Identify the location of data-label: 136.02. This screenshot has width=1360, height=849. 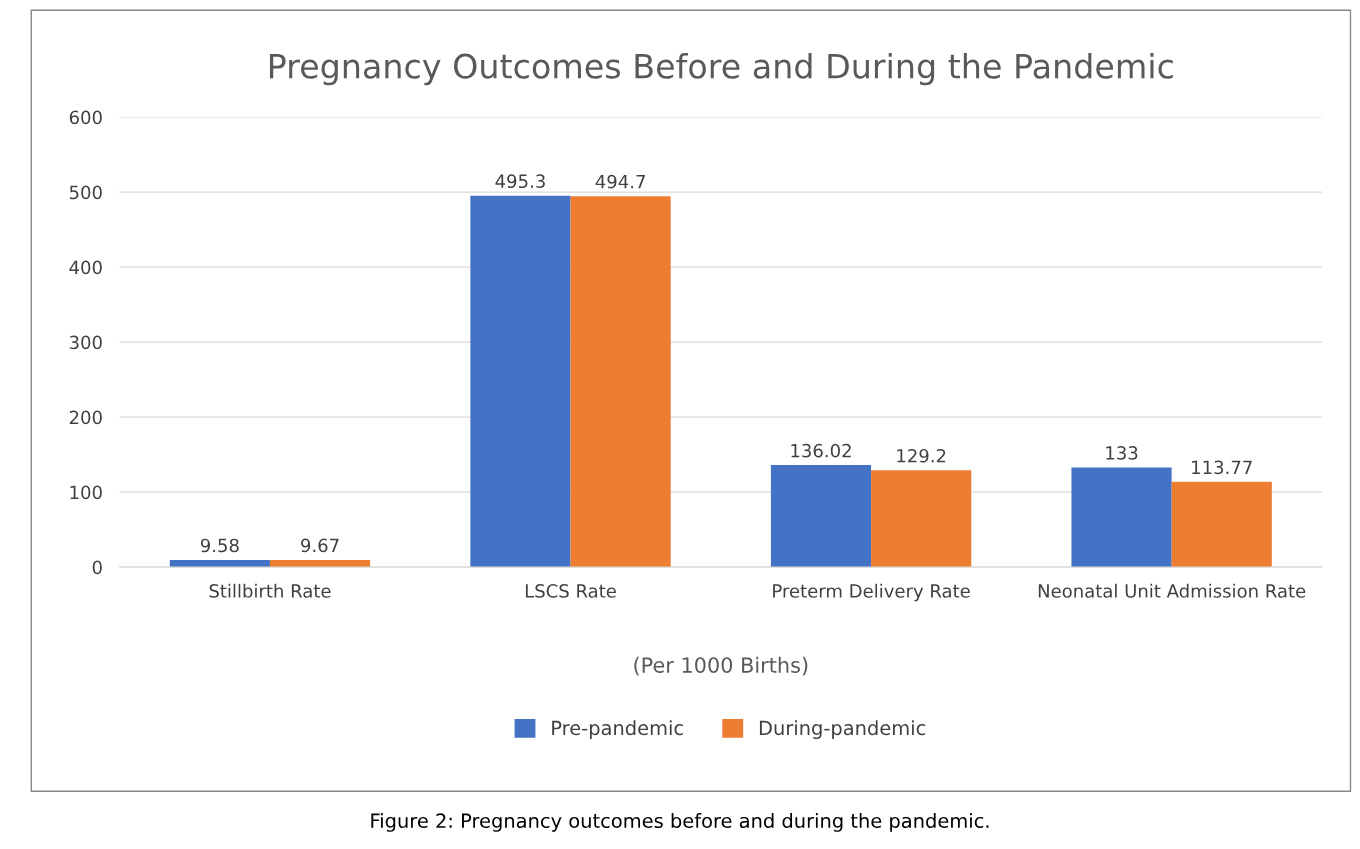
(821, 450).